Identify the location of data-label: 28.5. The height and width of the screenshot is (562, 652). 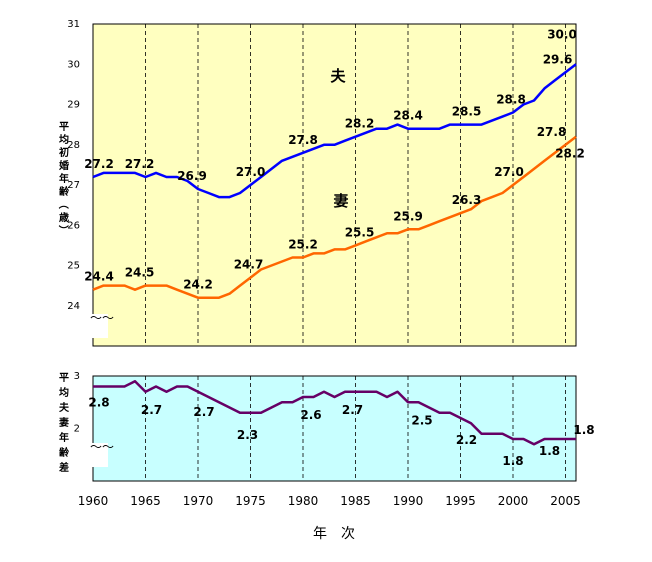
(467, 112).